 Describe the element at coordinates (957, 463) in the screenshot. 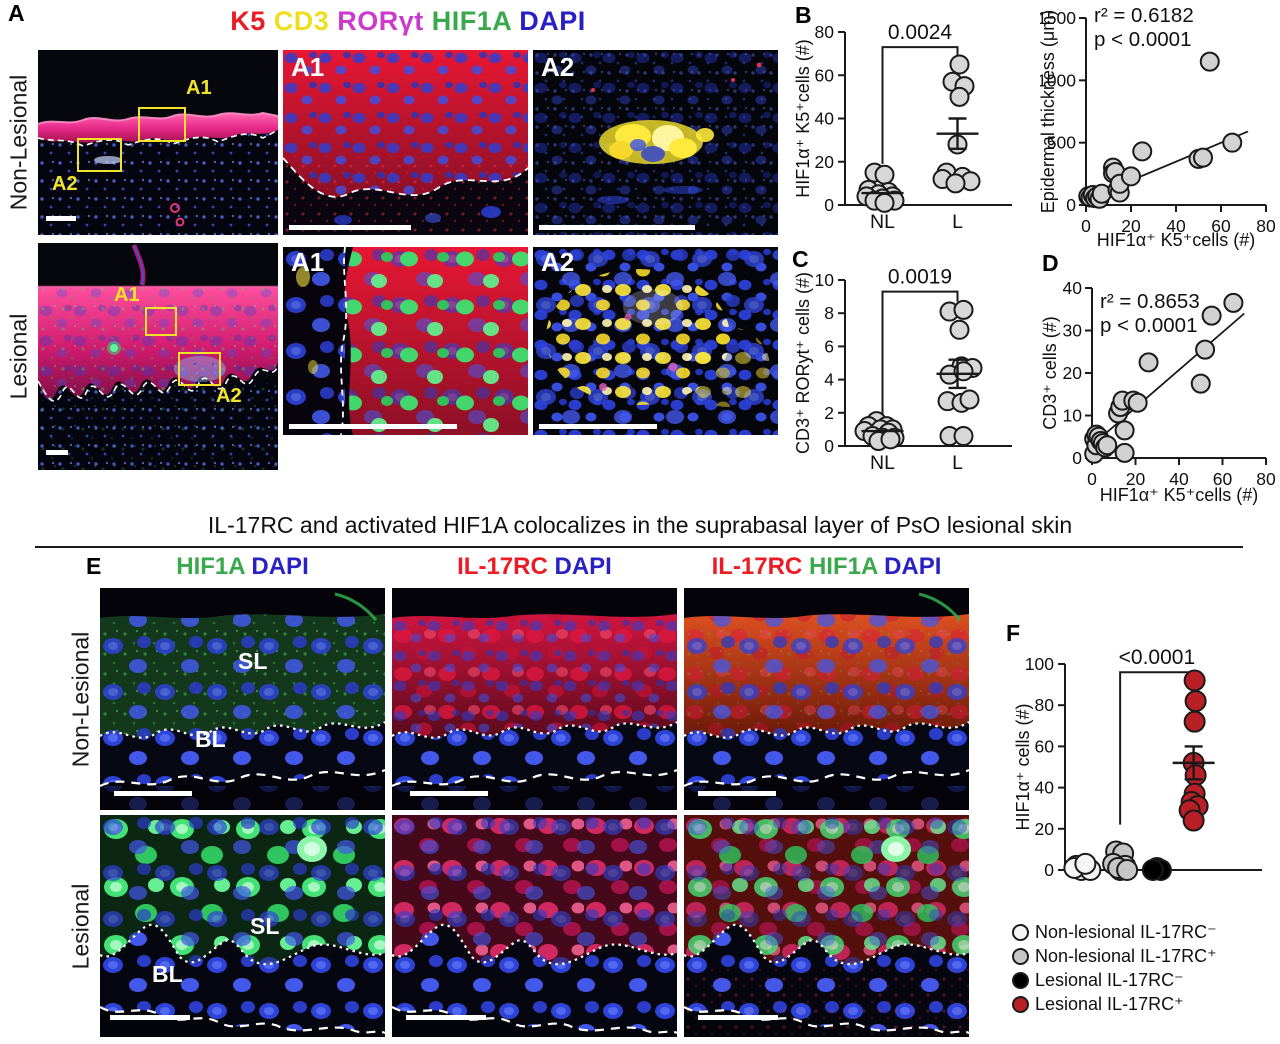

I see `svg-text: L` at that location.